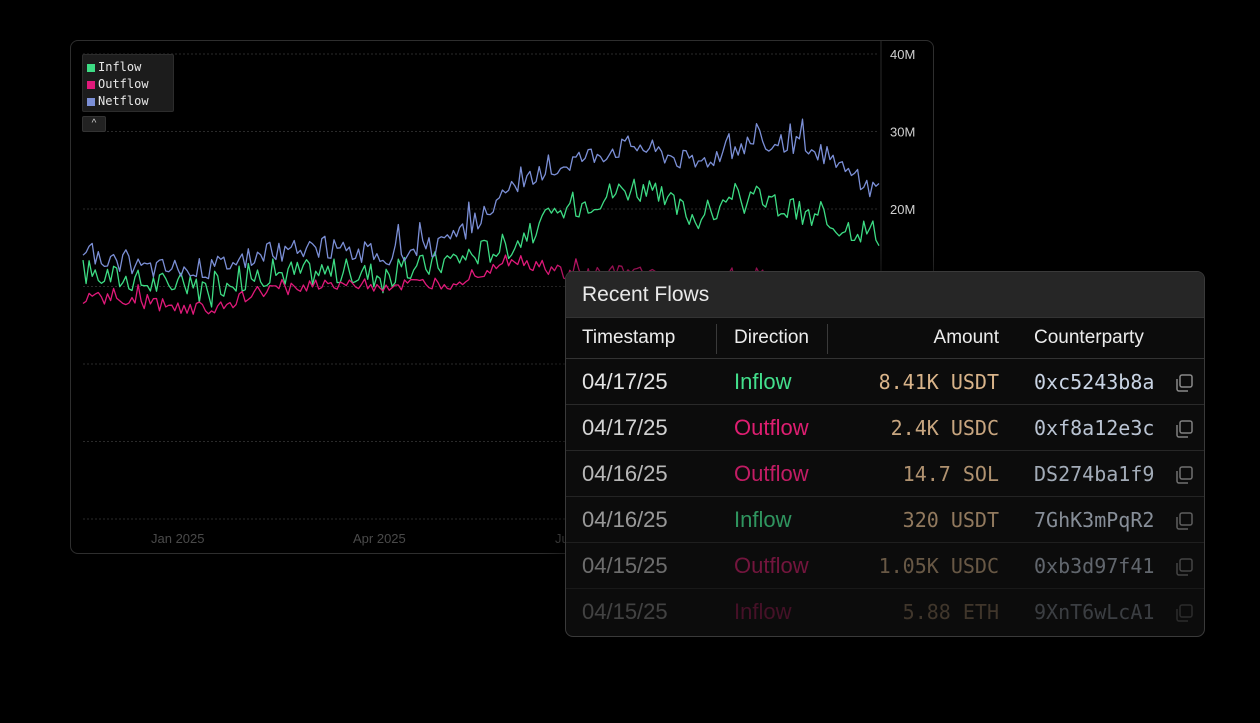 The width and height of the screenshot is (1260, 723). I want to click on row-amount: 14.7 SOL, so click(950, 473).